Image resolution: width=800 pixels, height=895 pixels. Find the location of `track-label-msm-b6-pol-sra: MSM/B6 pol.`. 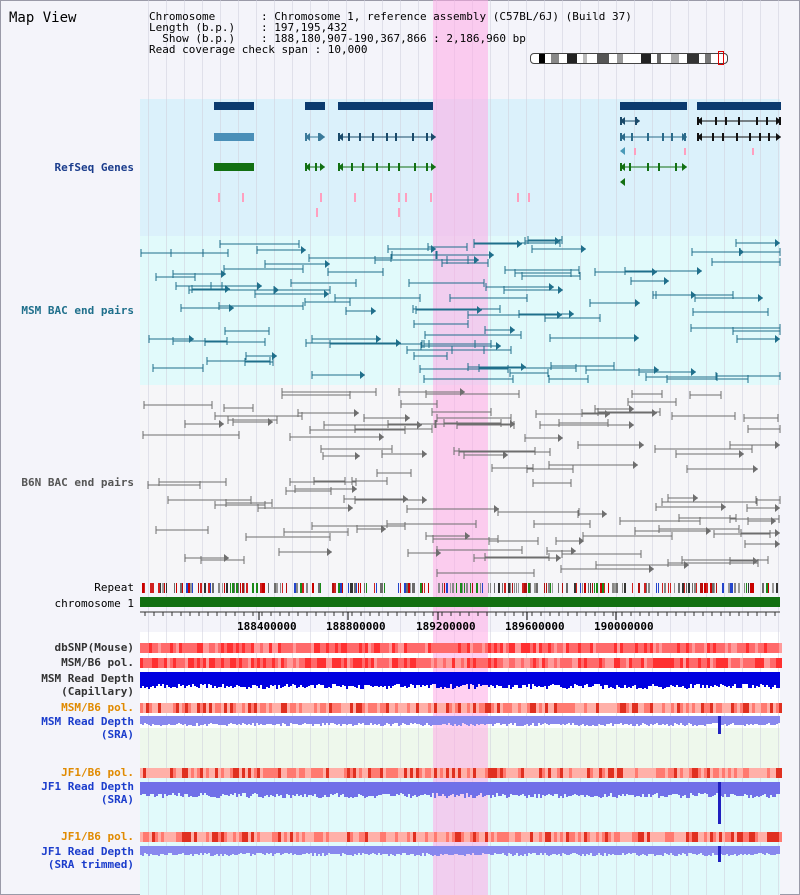

track-label-msm-b6-pol-sra: MSM/B6 pol. is located at coordinates (97, 707).